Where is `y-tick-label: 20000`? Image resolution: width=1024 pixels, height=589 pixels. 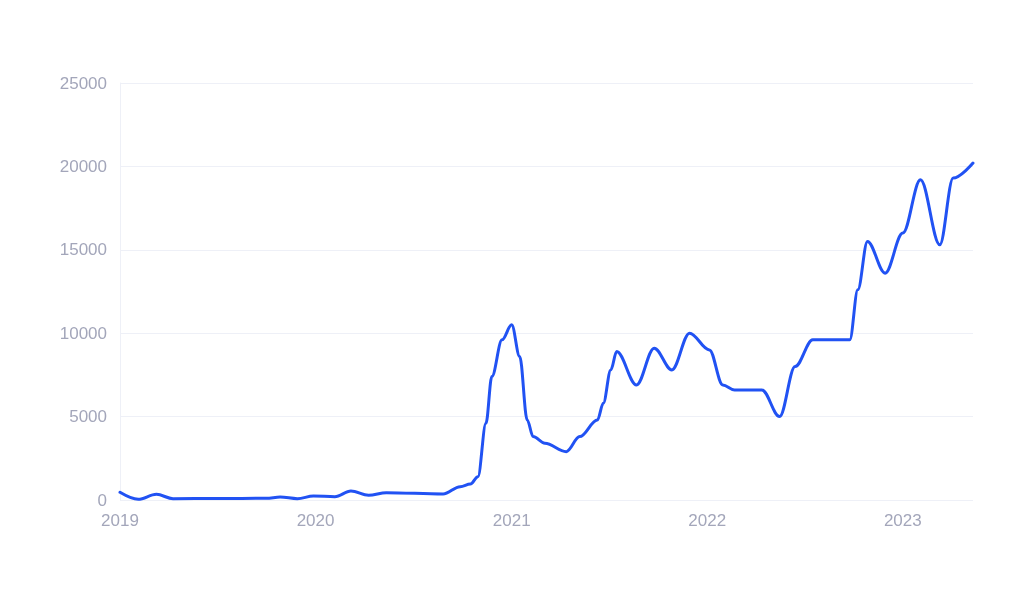
y-tick-label: 20000 is located at coordinates (83, 166).